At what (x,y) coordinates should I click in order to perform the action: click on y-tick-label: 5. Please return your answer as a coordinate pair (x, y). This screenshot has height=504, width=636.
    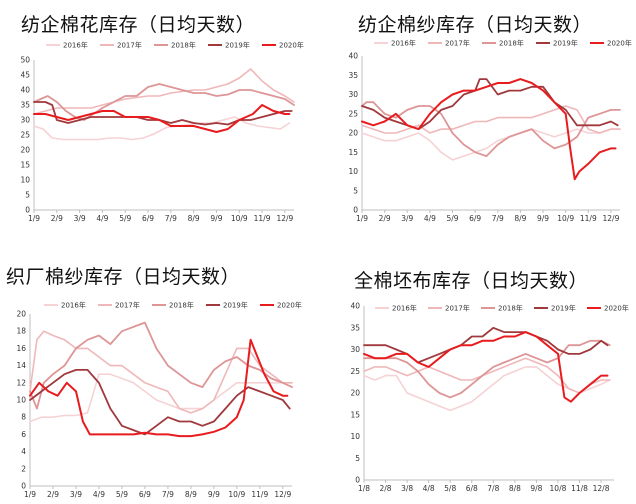
    Looking at the image, I should click on (357, 458).